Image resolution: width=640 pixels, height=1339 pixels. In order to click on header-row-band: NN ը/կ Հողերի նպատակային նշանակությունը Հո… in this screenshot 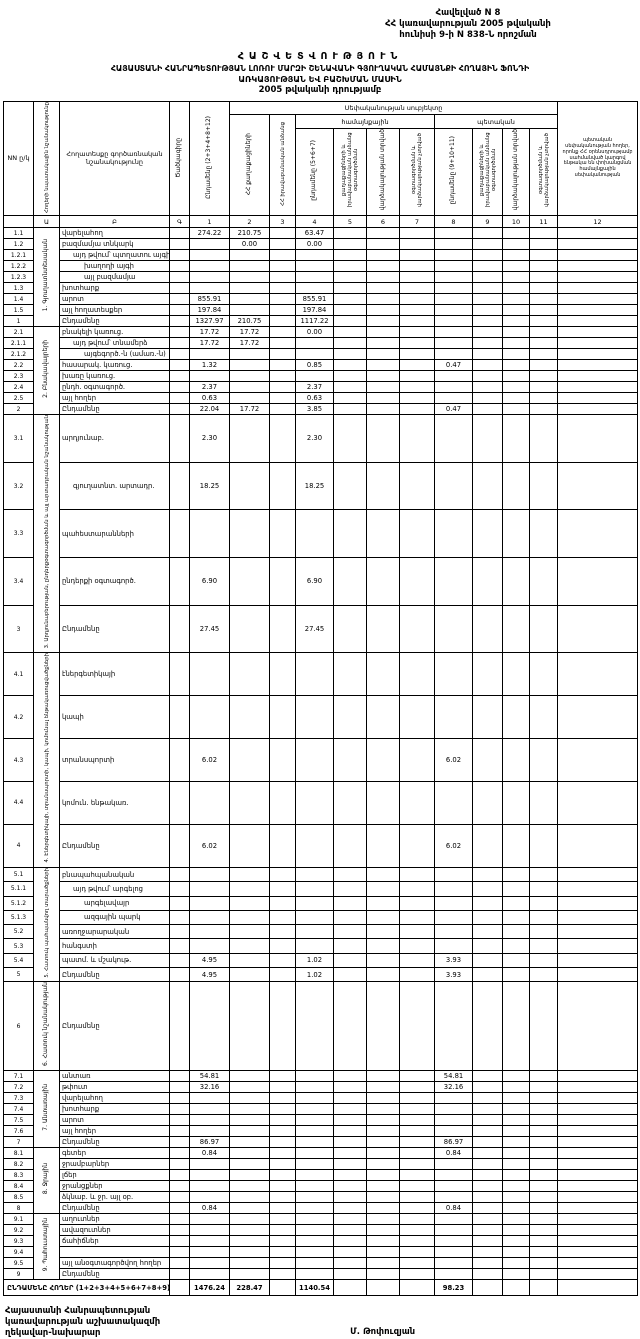, I will do `click(321, 158)`.